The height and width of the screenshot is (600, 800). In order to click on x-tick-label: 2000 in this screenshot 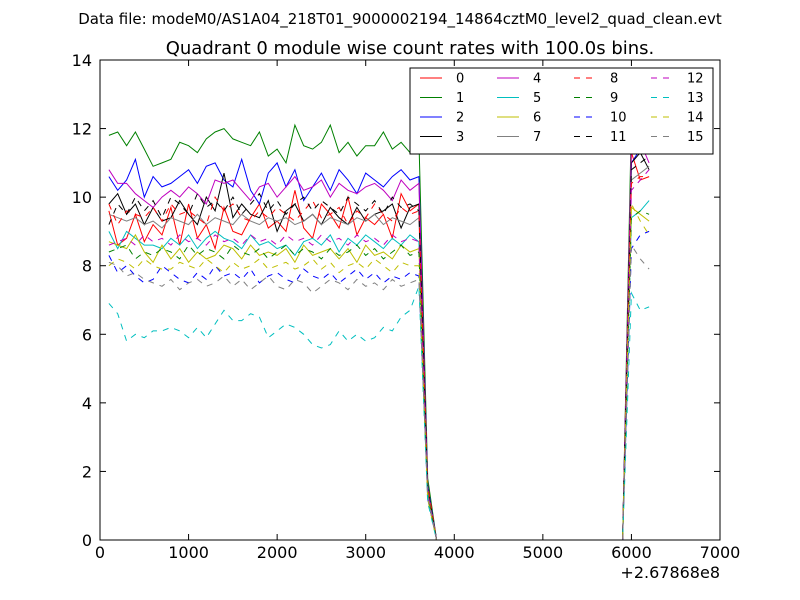, I will do `click(277, 552)`.